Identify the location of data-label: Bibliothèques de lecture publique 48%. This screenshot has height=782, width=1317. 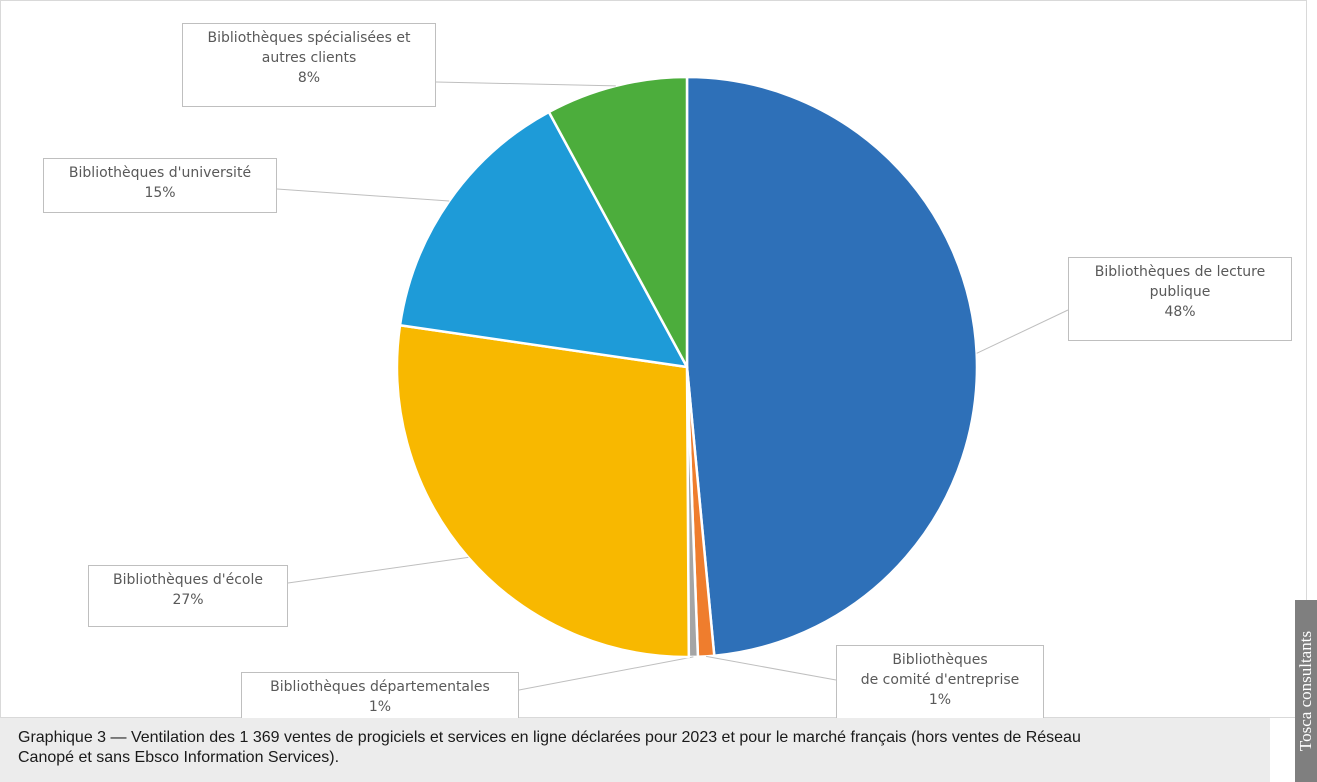
(1180, 299).